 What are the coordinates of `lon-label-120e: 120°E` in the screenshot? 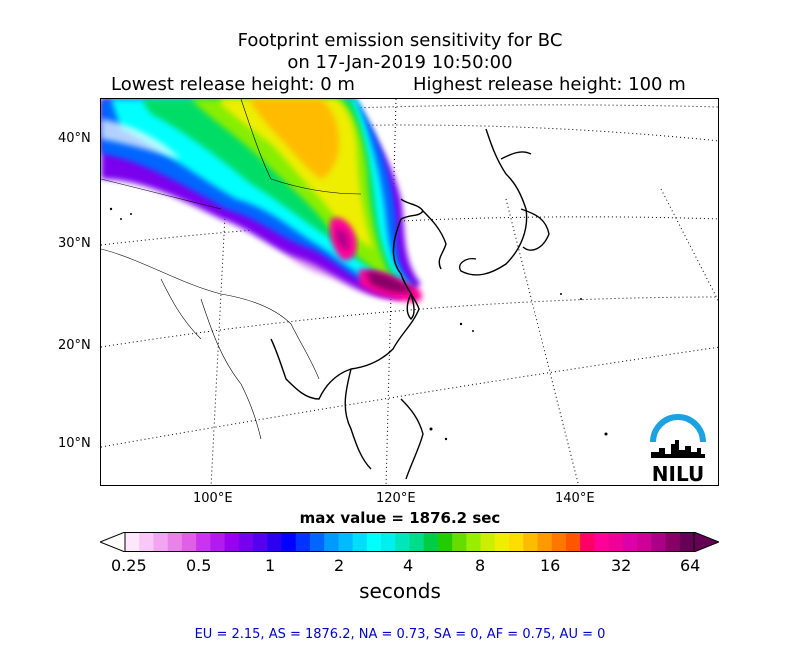 It's located at (396, 498).